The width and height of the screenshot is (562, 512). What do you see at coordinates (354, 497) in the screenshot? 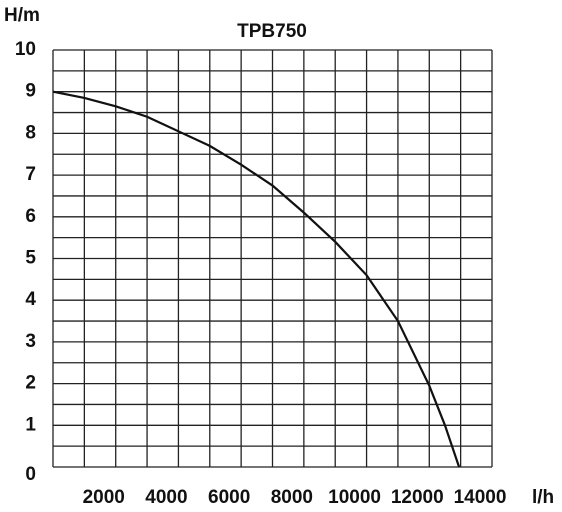
I see `x-tick-label: 10000` at bounding box center [354, 497].